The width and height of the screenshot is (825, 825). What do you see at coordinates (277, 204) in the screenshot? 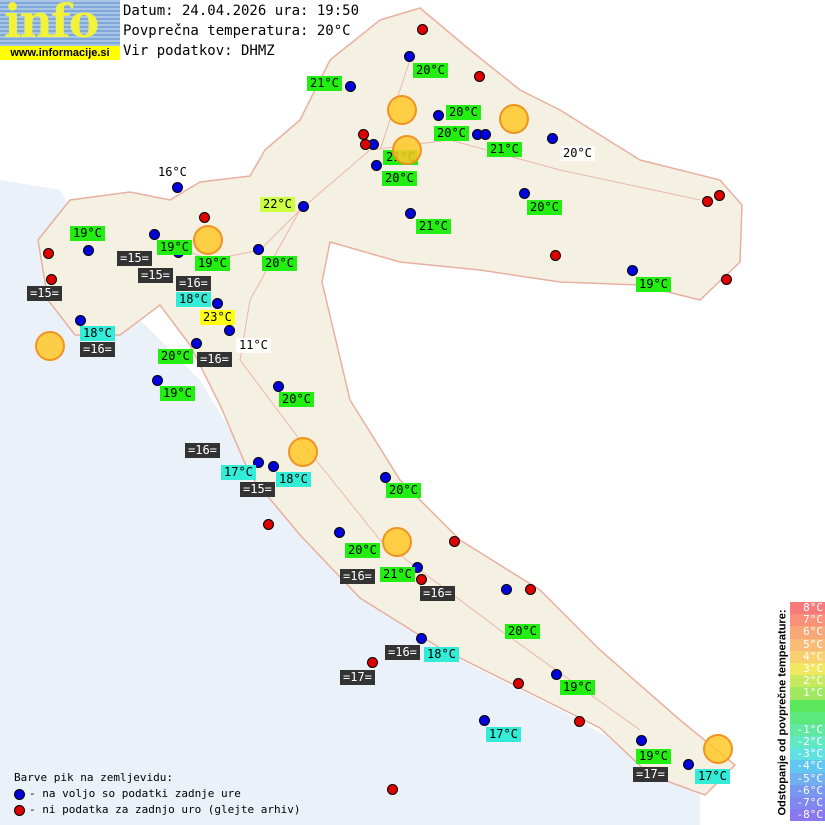
I see `station-temperature-label: 22°C` at bounding box center [277, 204].